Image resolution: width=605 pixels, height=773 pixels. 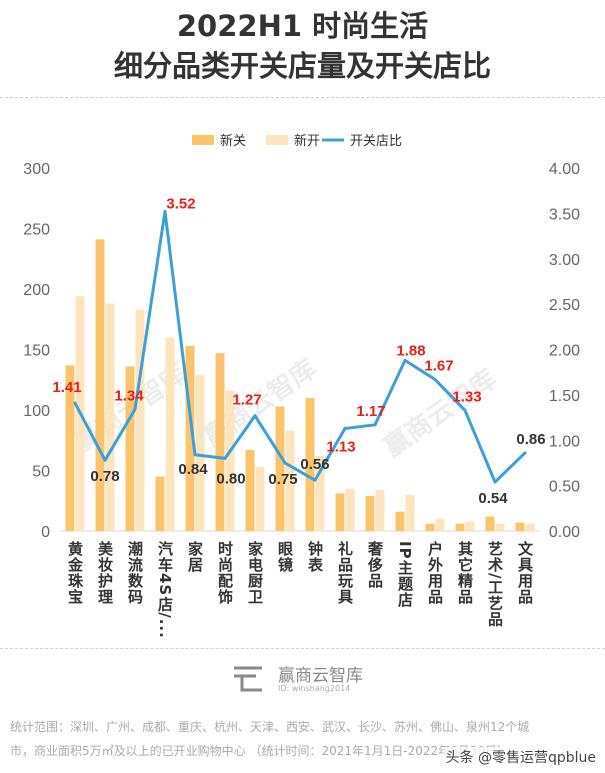 I want to click on brand-logo-icon, so click(x=248, y=679).